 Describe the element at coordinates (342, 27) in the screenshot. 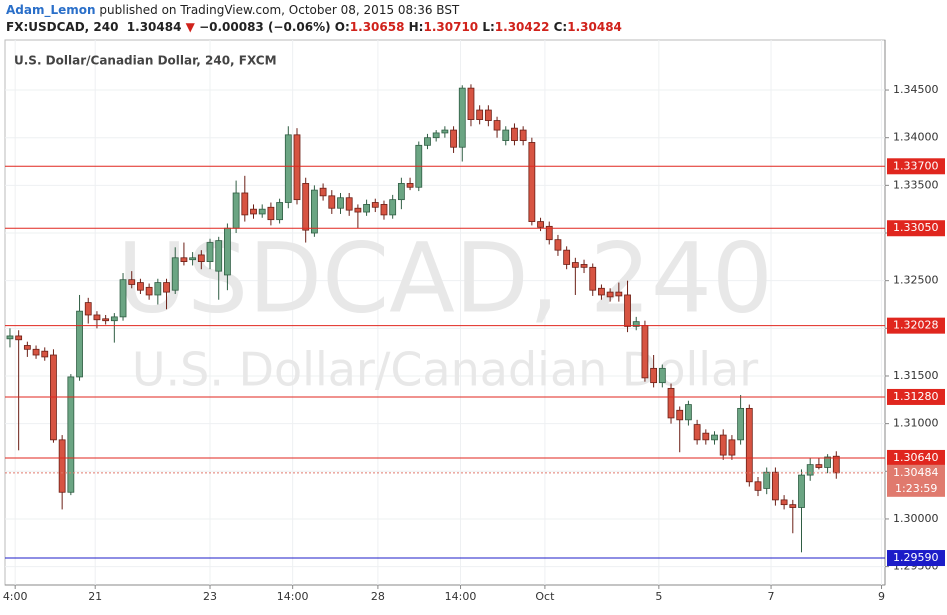

I see `o-label: O:` at that location.